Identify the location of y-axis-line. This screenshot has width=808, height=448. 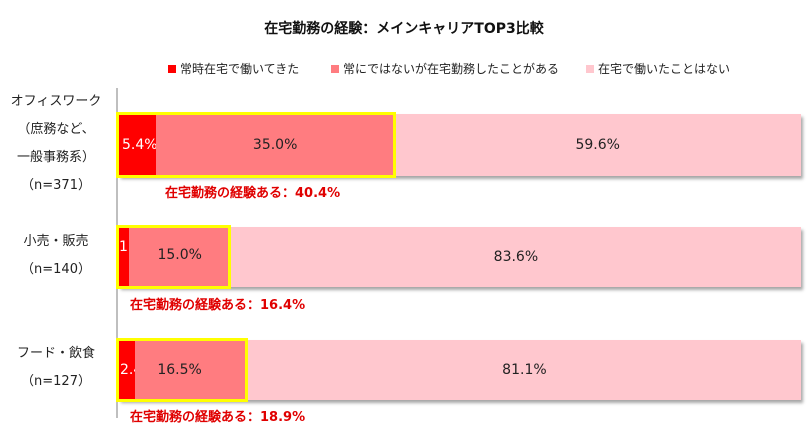
(117, 253).